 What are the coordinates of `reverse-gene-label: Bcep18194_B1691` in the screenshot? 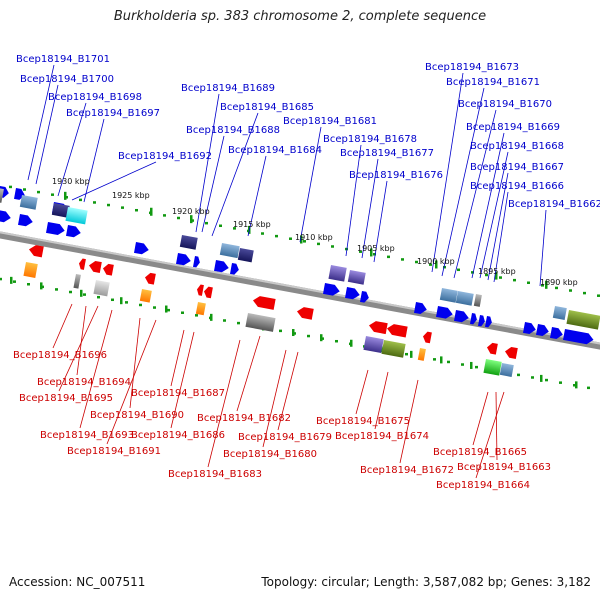 It's located at (114, 451).